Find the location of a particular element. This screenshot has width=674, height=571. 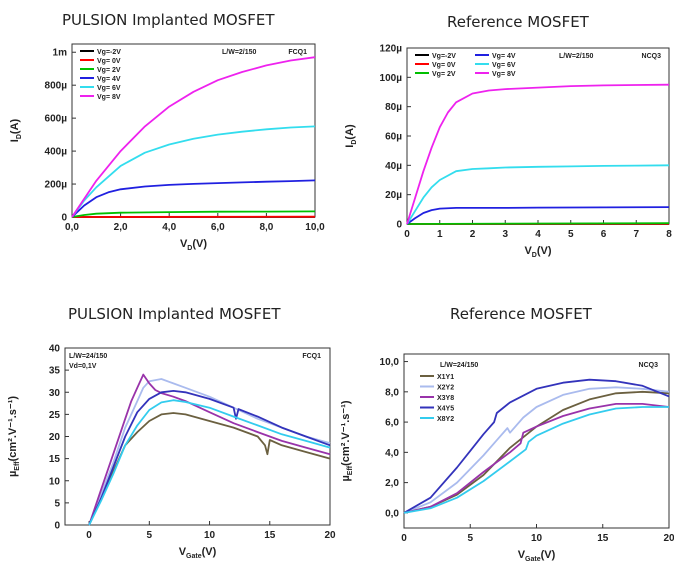

y-tick-label: 80µ is located at coordinates (393, 107).